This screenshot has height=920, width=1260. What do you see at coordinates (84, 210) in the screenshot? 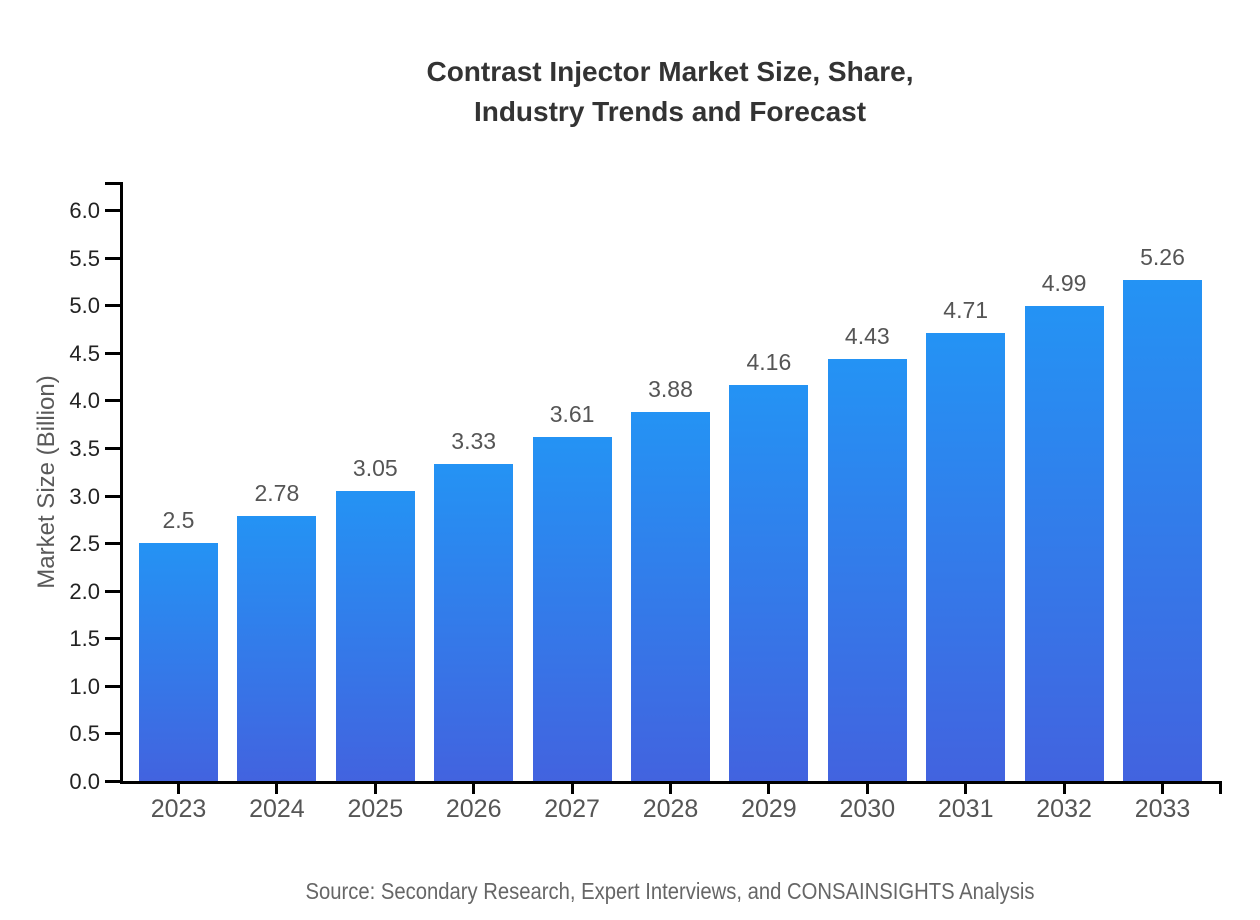
I see `y-tick-label: 6.0` at bounding box center [84, 210].